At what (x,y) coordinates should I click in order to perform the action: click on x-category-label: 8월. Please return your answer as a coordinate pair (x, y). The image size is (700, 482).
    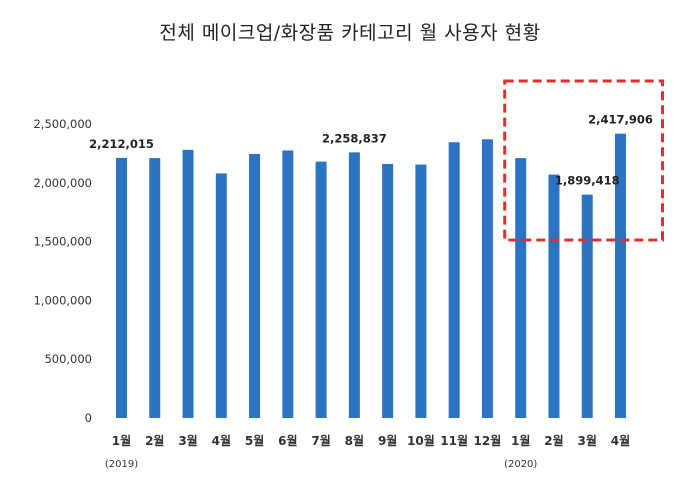
    Looking at the image, I should click on (354, 440).